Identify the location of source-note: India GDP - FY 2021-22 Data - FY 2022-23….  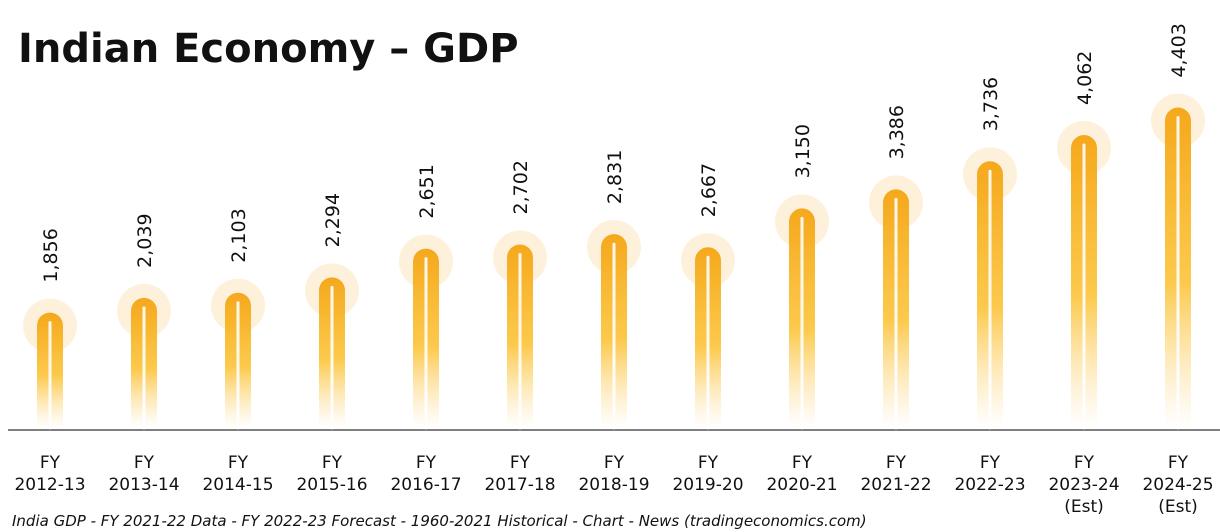
(439, 521).